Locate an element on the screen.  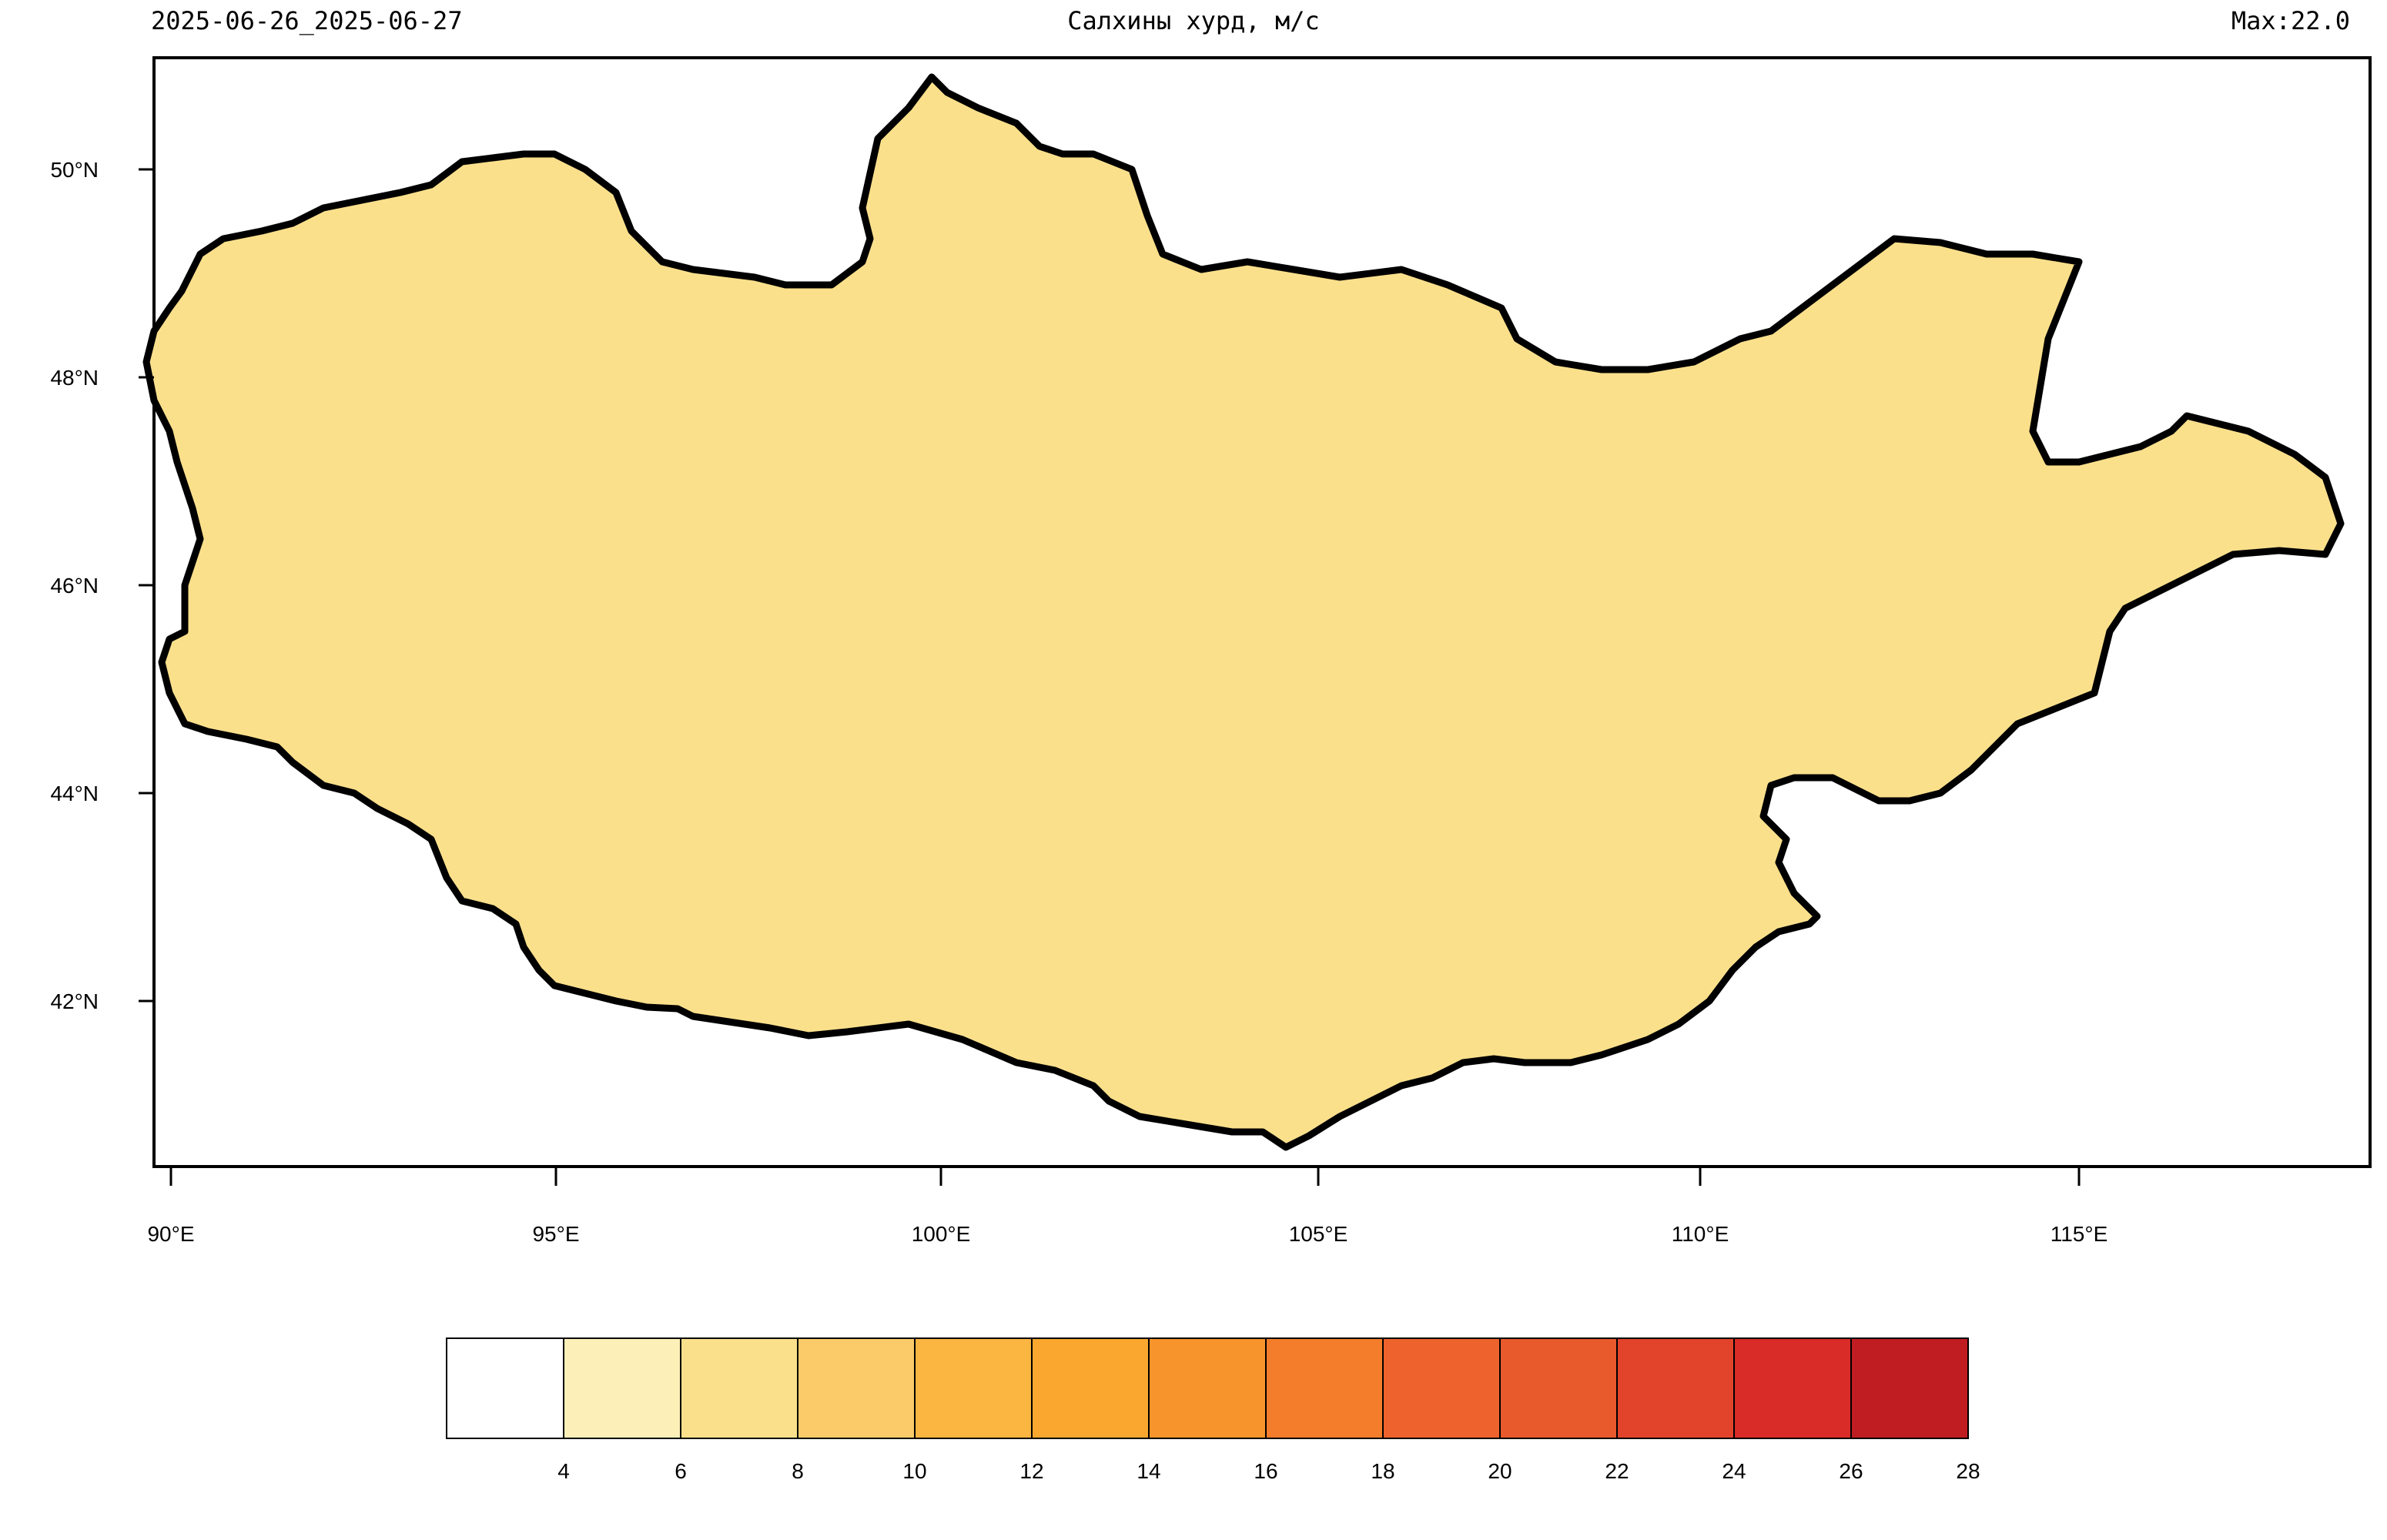
colorbar-level-label: 8 is located at coordinates (798, 1471).